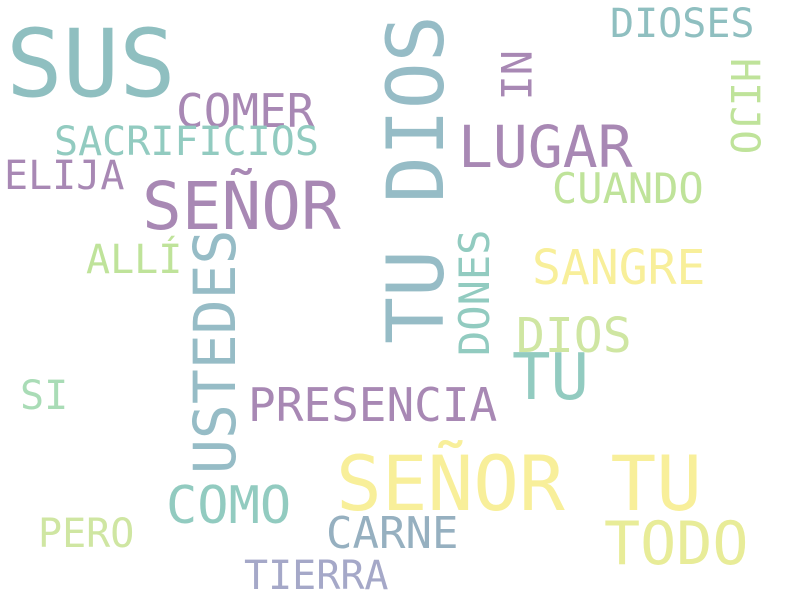 This screenshot has height=600, width=800. Describe the element at coordinates (515, 75) in the screenshot. I see `word-ni: NI` at that location.